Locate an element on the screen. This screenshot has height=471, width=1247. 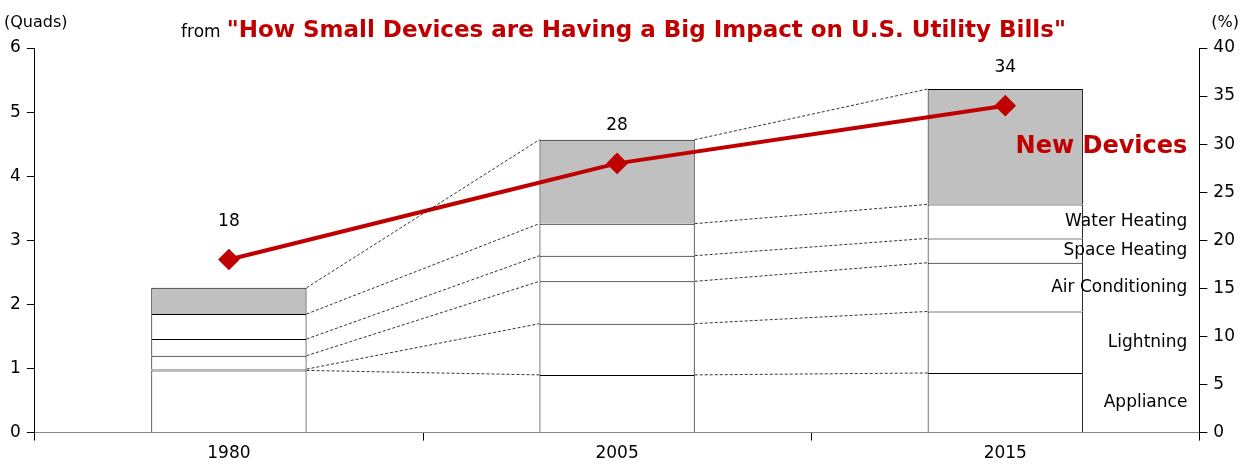
y-tick-label: 4 is located at coordinates (15, 174).